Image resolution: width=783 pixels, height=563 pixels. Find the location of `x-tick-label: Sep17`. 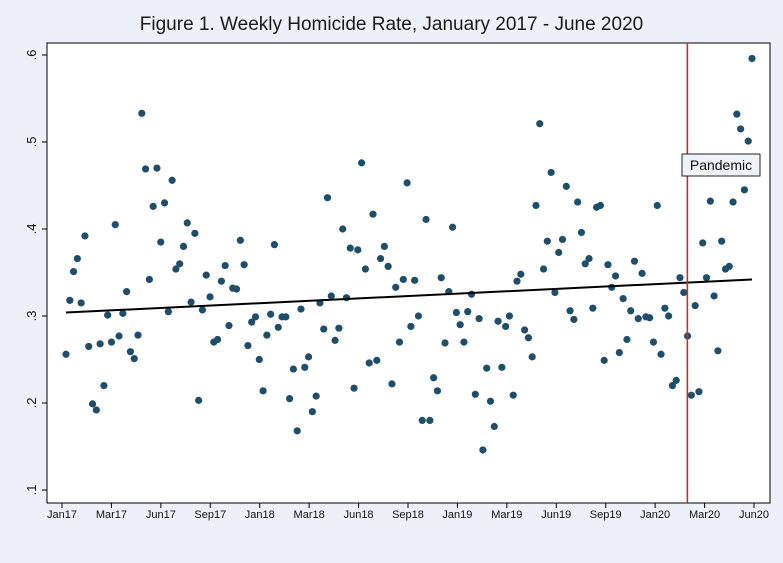

x-tick-label: Sep17 is located at coordinates (210, 515).